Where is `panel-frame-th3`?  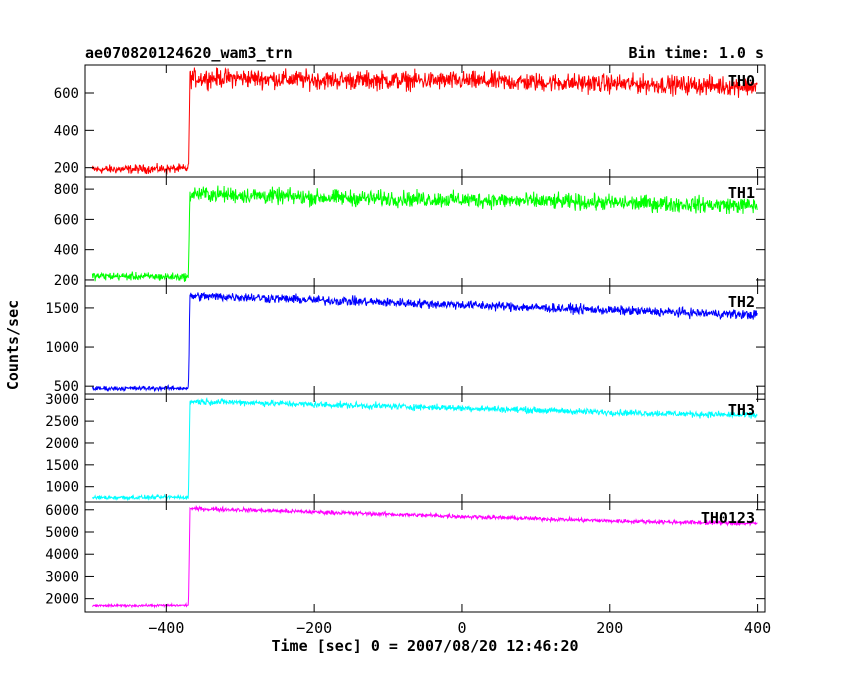
panel-frame-th3 is located at coordinates (425, 448).